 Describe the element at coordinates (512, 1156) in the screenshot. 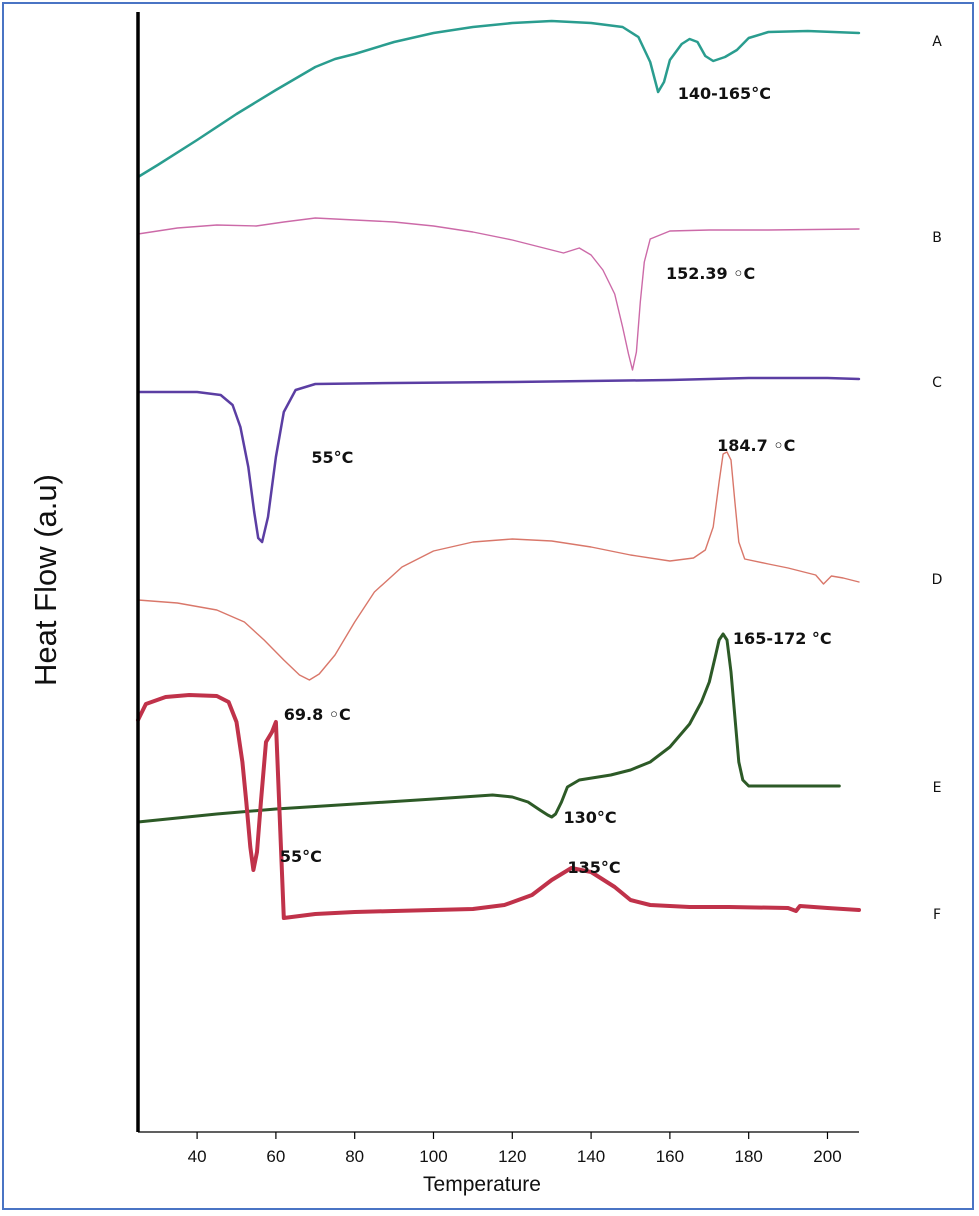

I see `x-tick-label: 120` at that location.